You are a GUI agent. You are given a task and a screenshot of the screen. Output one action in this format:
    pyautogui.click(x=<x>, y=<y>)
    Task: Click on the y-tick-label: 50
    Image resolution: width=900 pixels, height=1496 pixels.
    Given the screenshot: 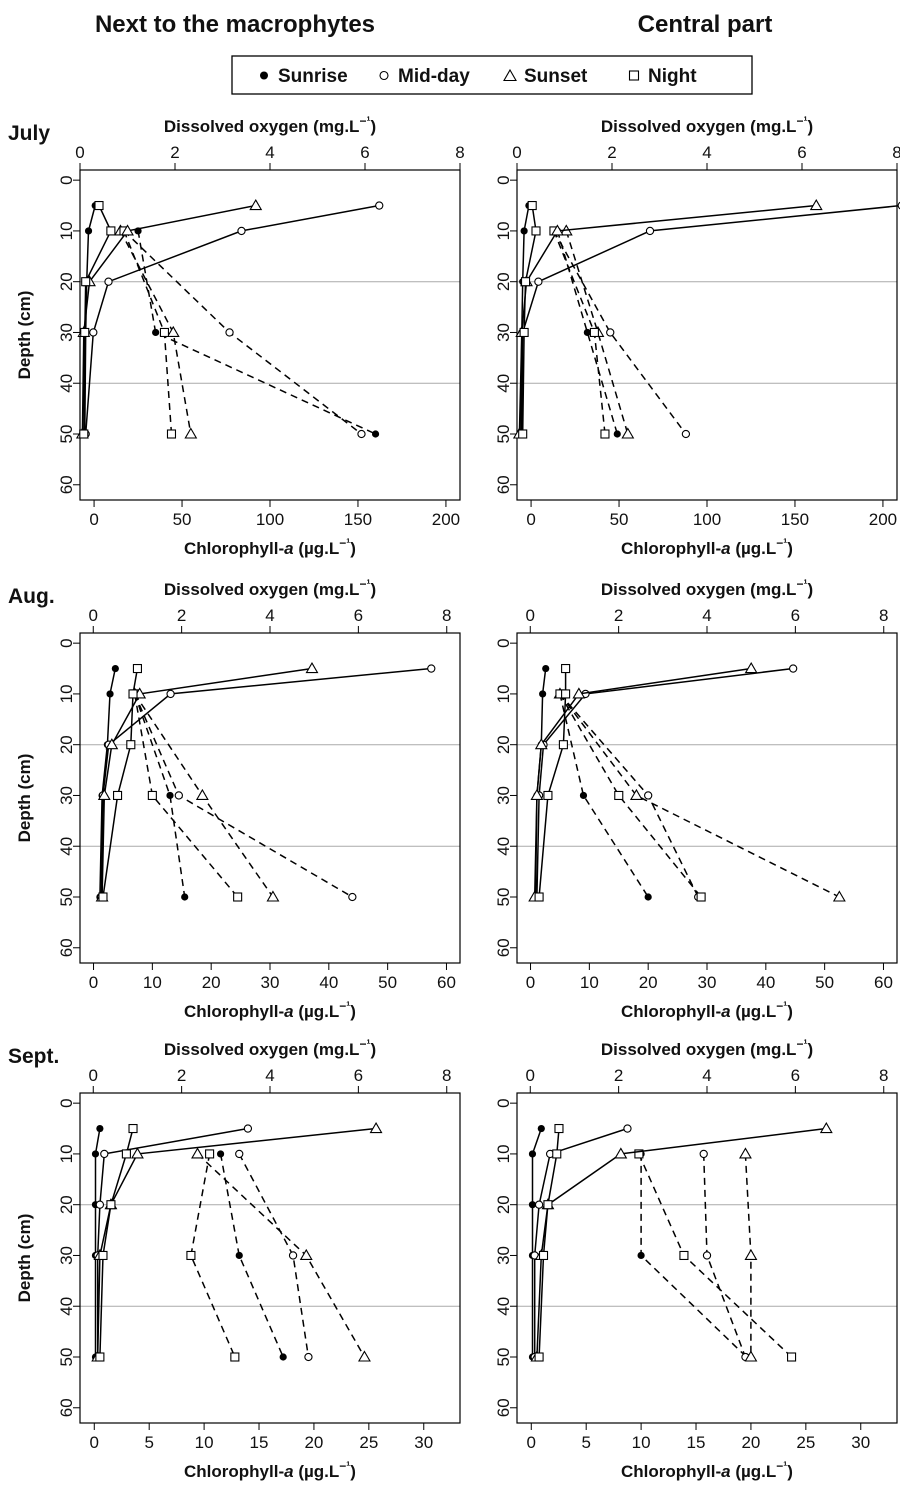 What is the action you would take?
    pyautogui.click(x=66, y=1357)
    